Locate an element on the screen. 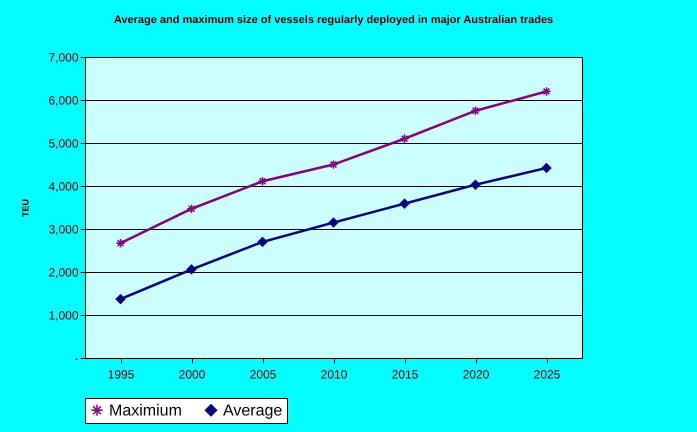  x-tick-label: 2025 is located at coordinates (547, 375).